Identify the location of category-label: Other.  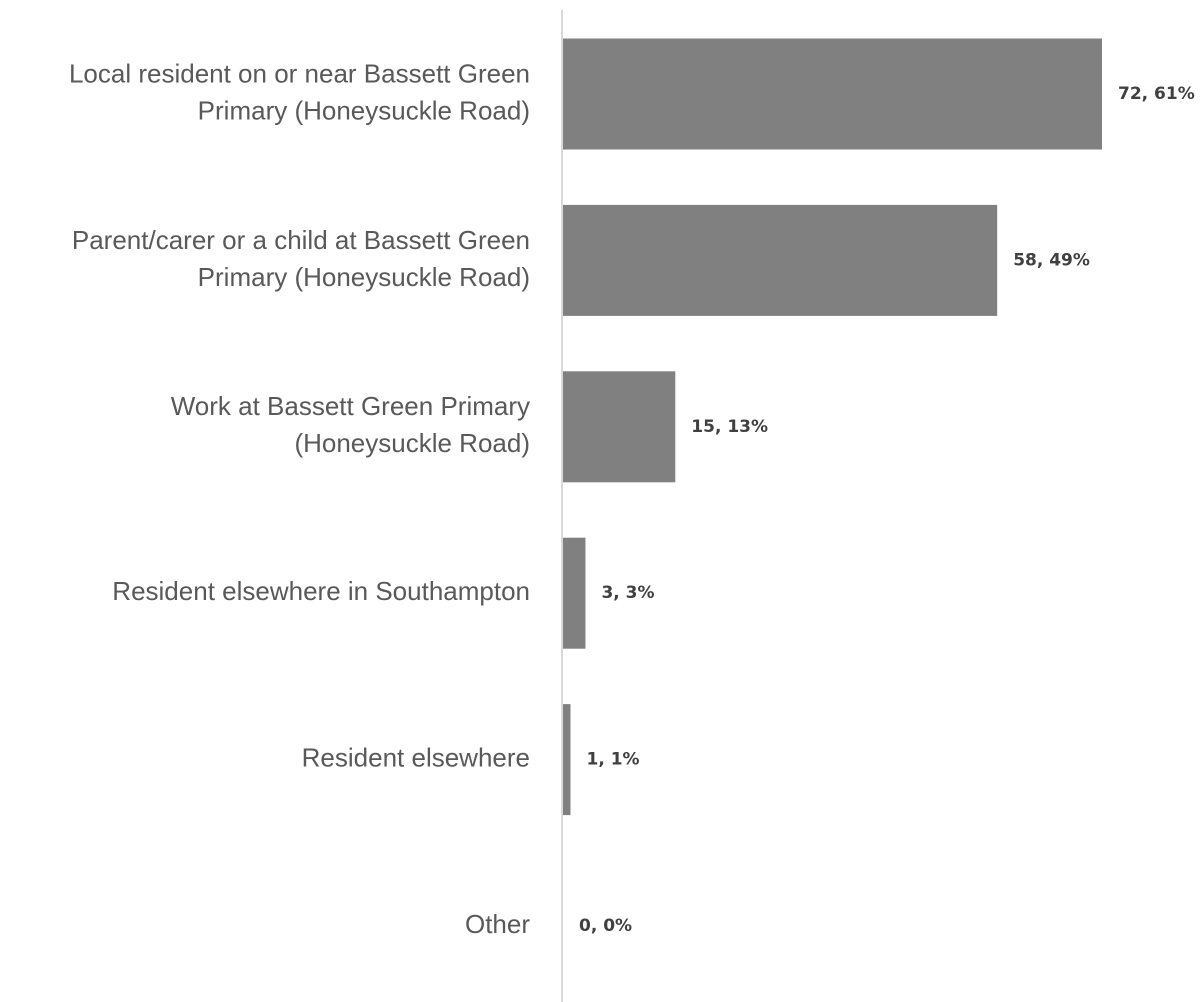
(497, 924).